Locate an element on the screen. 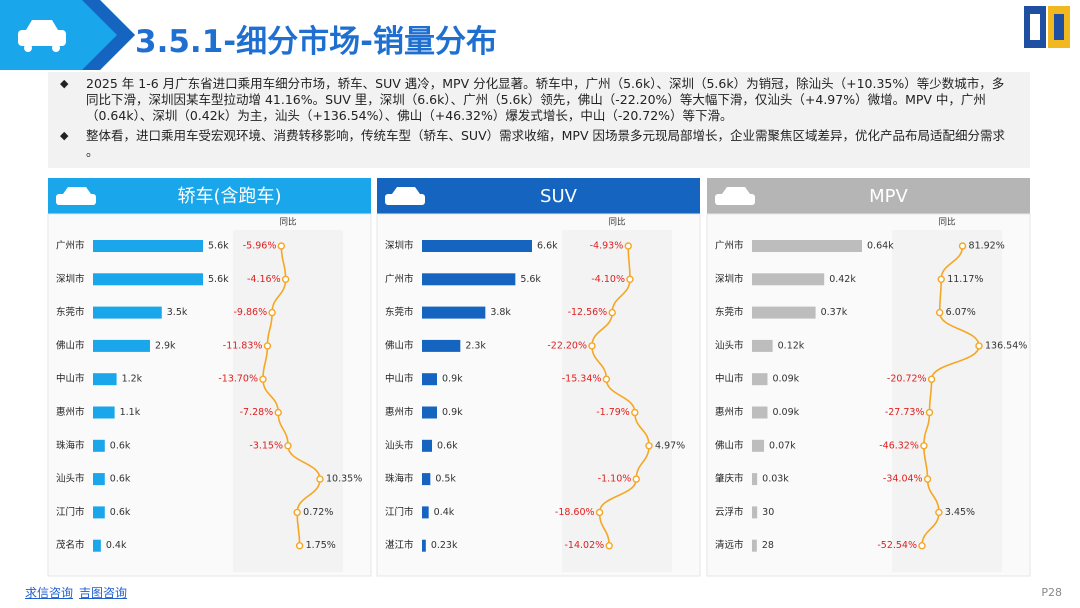  value-label: 0.23k is located at coordinates (444, 545).